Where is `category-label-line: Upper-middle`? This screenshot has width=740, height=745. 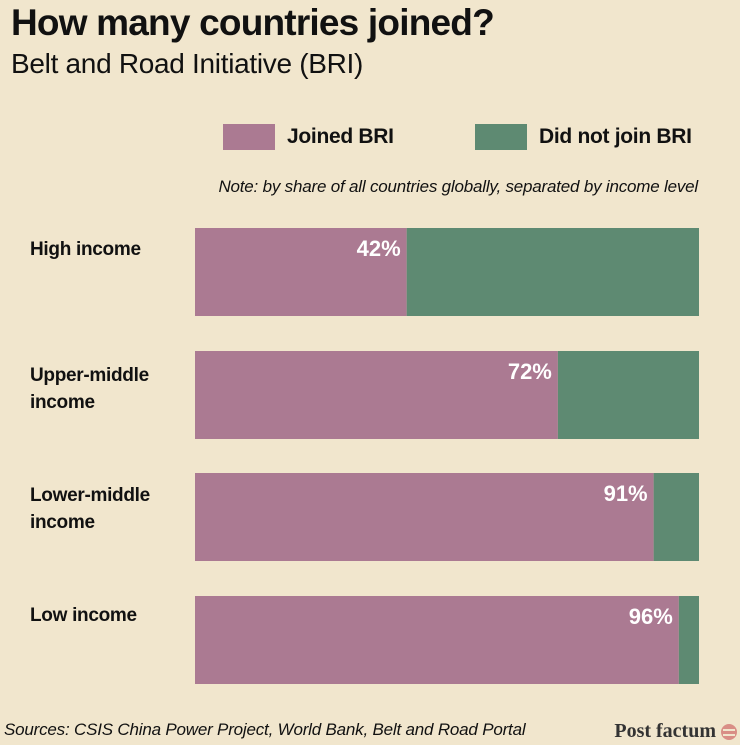
category-label-line: Upper-middle is located at coordinates (89, 375).